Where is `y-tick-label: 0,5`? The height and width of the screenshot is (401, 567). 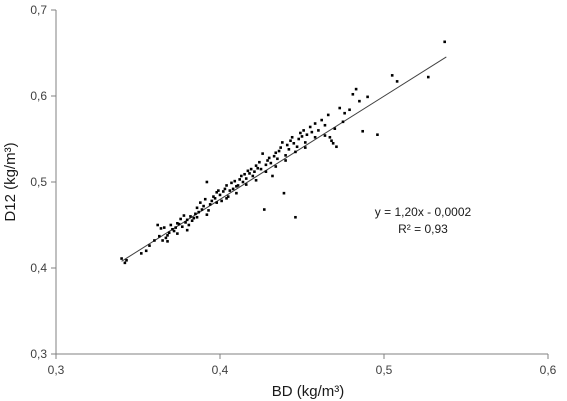
y-tick-label: 0,5 is located at coordinates (38, 182).